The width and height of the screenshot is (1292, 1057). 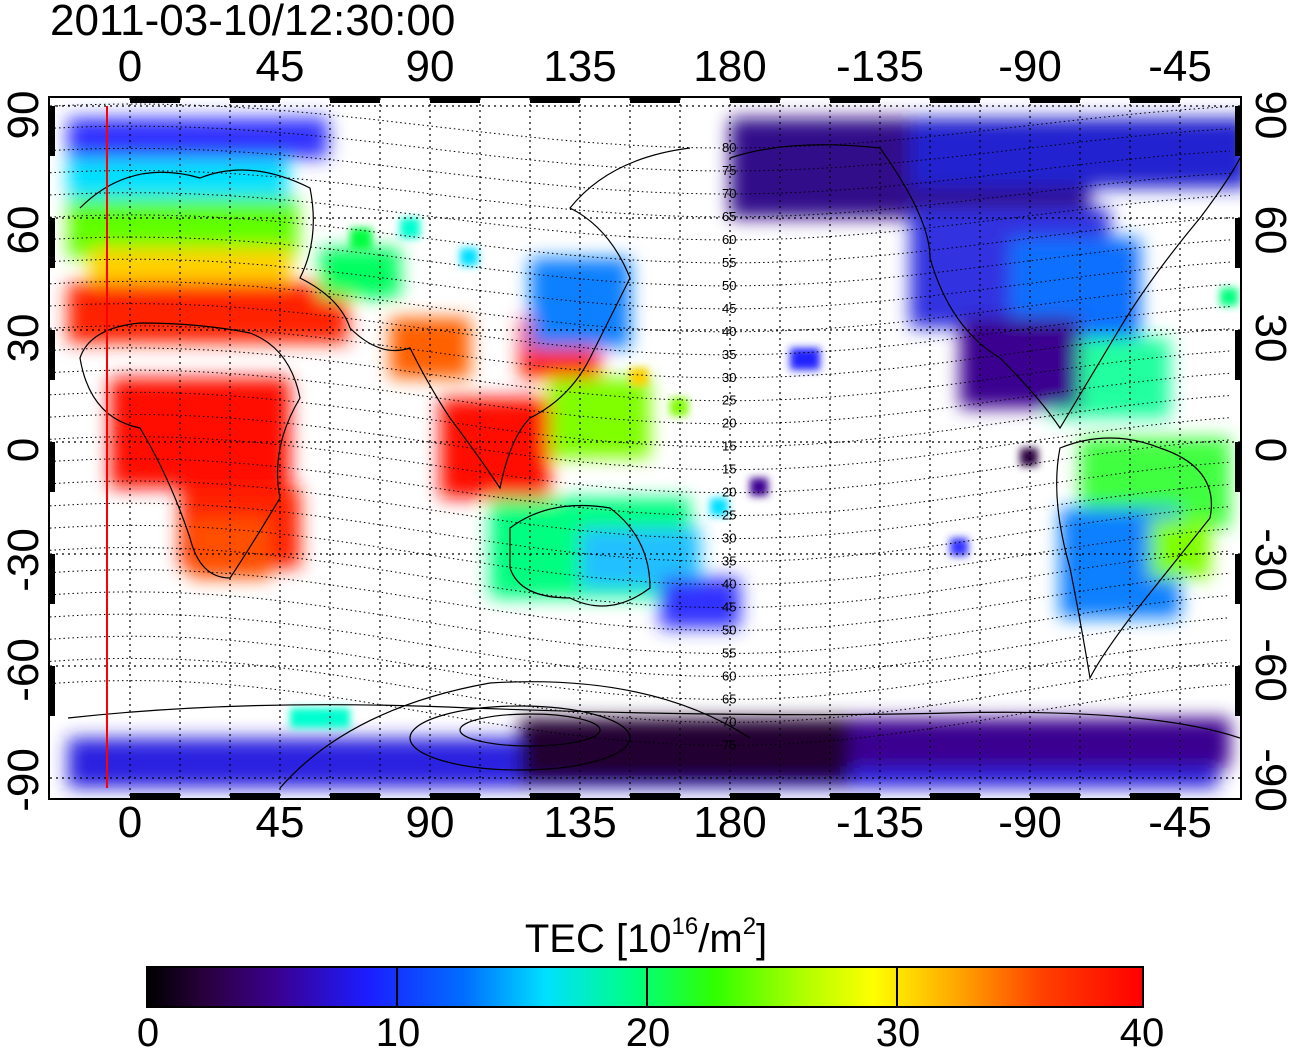 I want to click on lon-bottom-label: -90, so click(x=1030, y=822).